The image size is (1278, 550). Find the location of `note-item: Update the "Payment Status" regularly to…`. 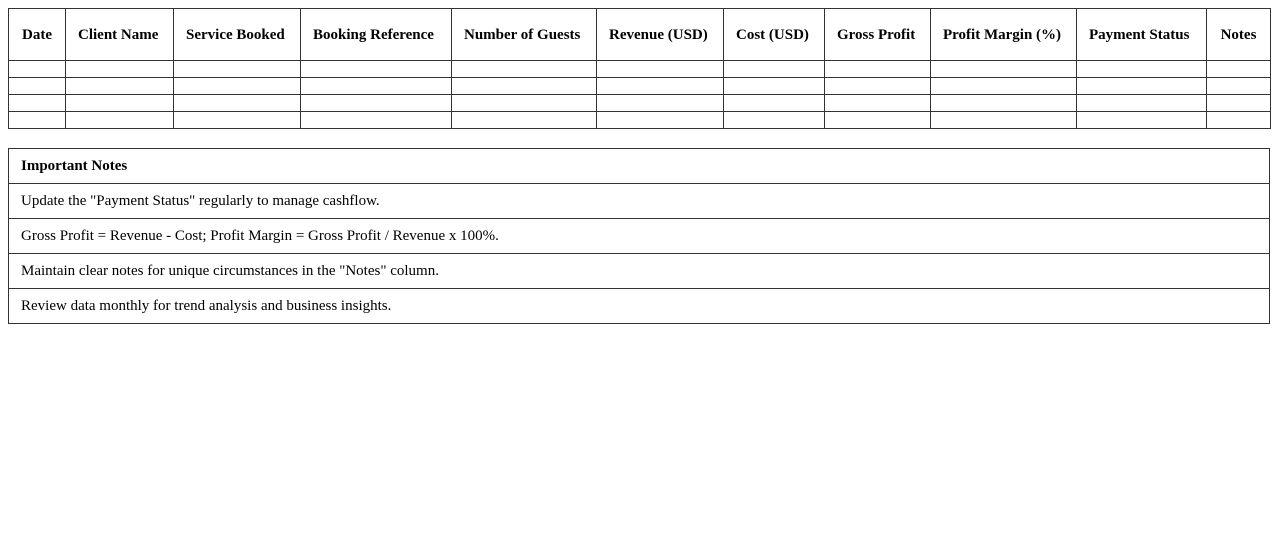

note-item: Update the "Payment Status" regularly to… is located at coordinates (639, 201).